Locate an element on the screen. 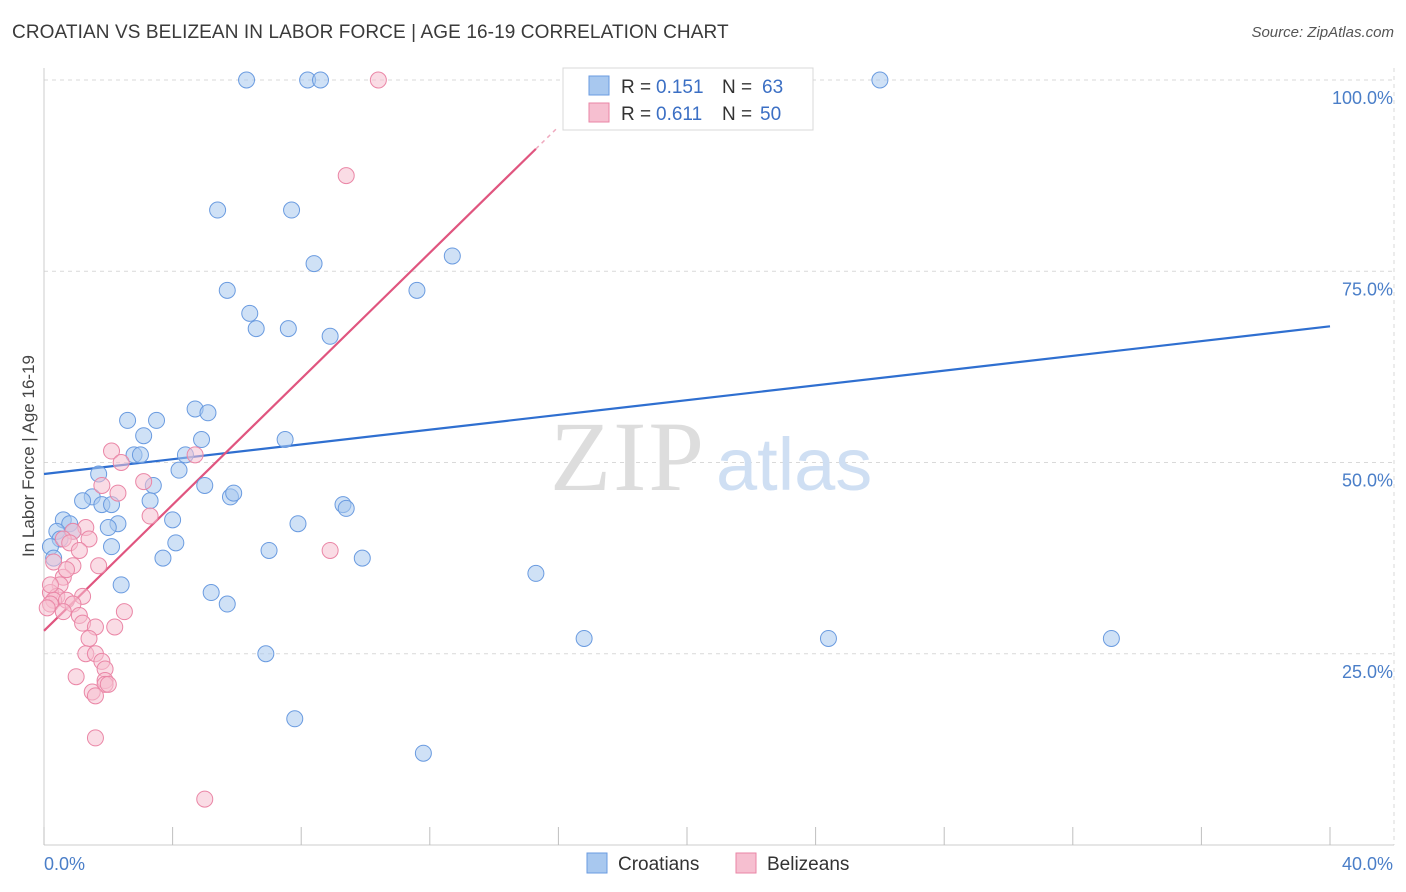 This screenshot has width=1406, height=892. croatians-r-value: 0.151 is located at coordinates (680, 87).